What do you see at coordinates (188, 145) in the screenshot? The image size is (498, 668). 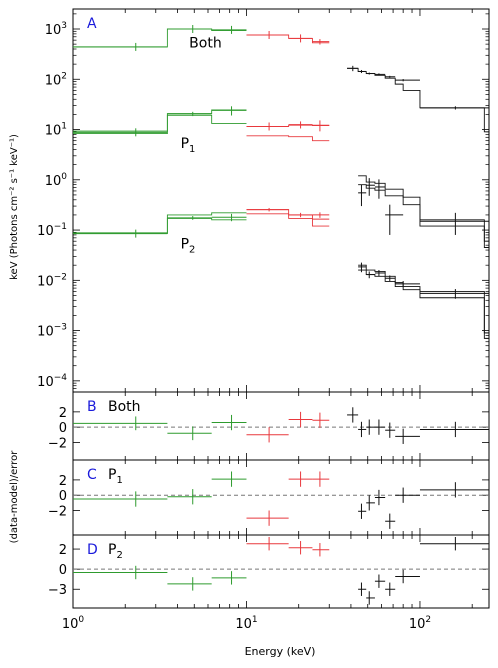 I see `series-annotation: P1` at bounding box center [188, 145].